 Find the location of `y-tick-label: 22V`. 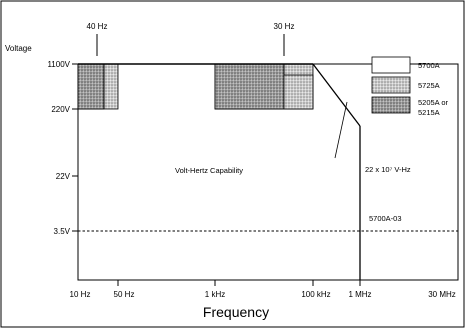

y-tick-label: 22V is located at coordinates (63, 176).